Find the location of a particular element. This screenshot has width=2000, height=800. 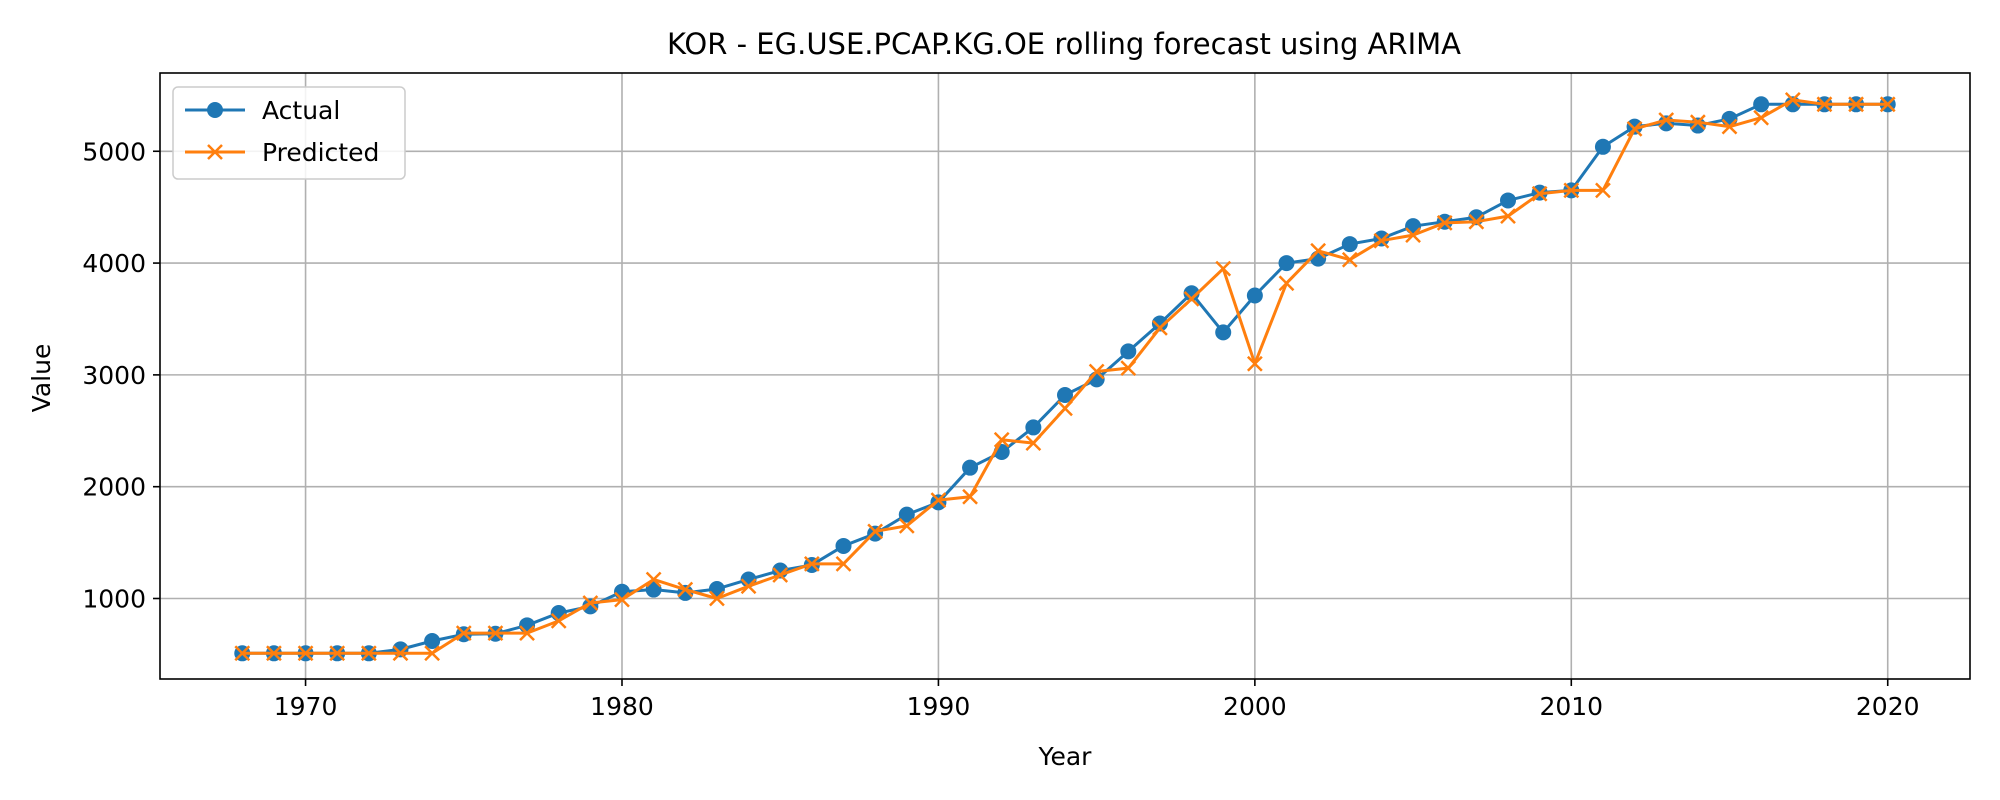

x-tick-label: 2000 is located at coordinates (1255, 706).